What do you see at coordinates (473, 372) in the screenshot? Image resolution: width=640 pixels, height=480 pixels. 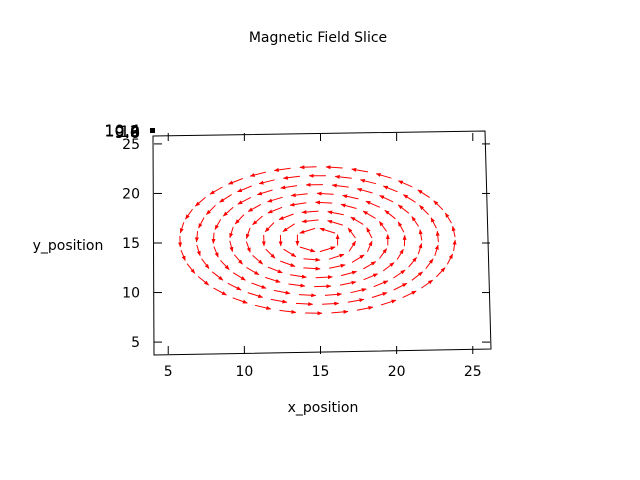 I see `x-tick-label: 25` at bounding box center [473, 372].